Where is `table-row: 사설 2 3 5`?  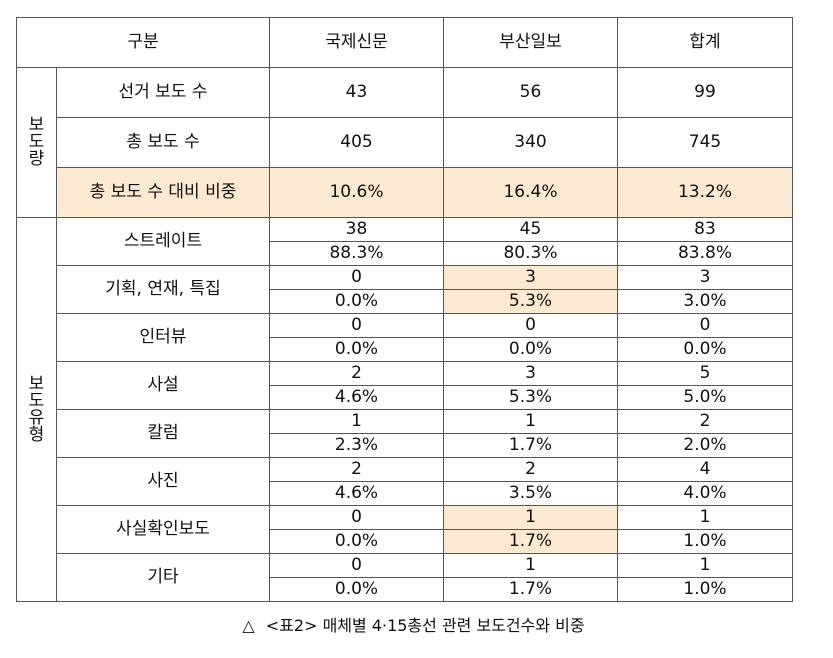 table-row: 사설 2 3 5 is located at coordinates (405, 385).